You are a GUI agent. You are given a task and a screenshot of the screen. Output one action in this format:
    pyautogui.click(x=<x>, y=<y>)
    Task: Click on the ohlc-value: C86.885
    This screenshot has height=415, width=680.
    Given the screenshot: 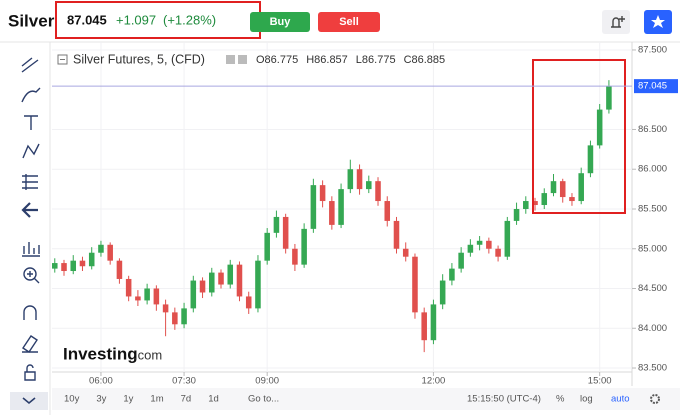 What is the action you would take?
    pyautogui.click(x=425, y=60)
    